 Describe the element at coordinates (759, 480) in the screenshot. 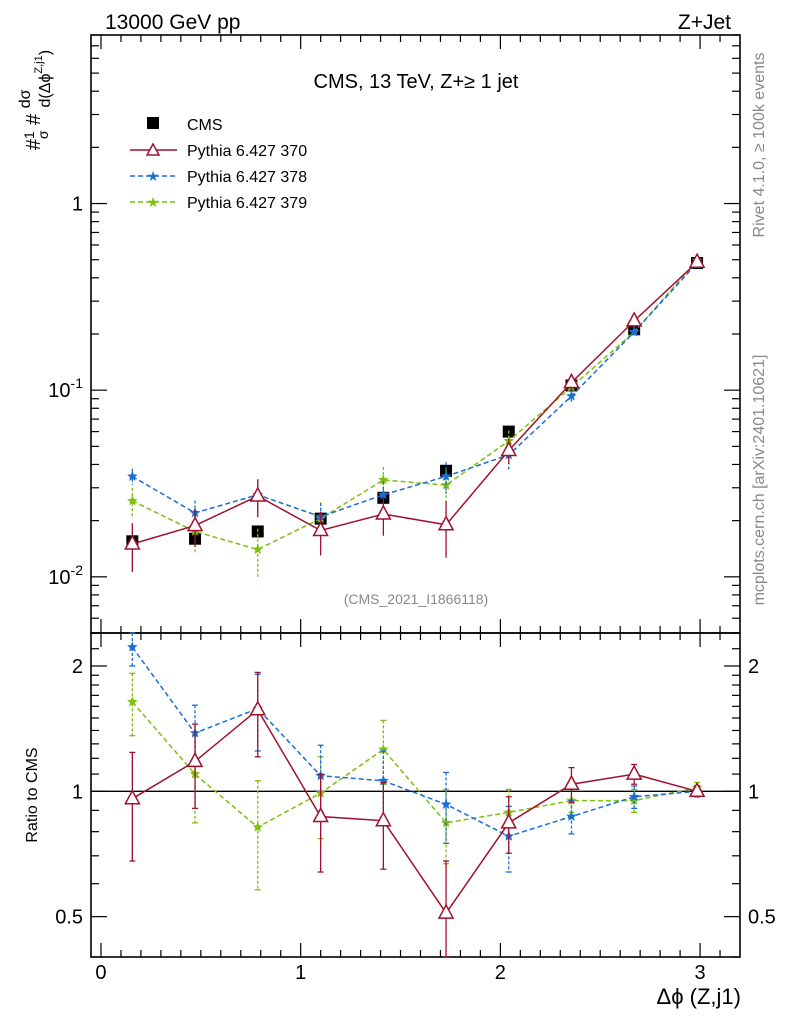

I see `mcplots-label: mcplots.cern.ch [arXiv:2401.10621]` at that location.